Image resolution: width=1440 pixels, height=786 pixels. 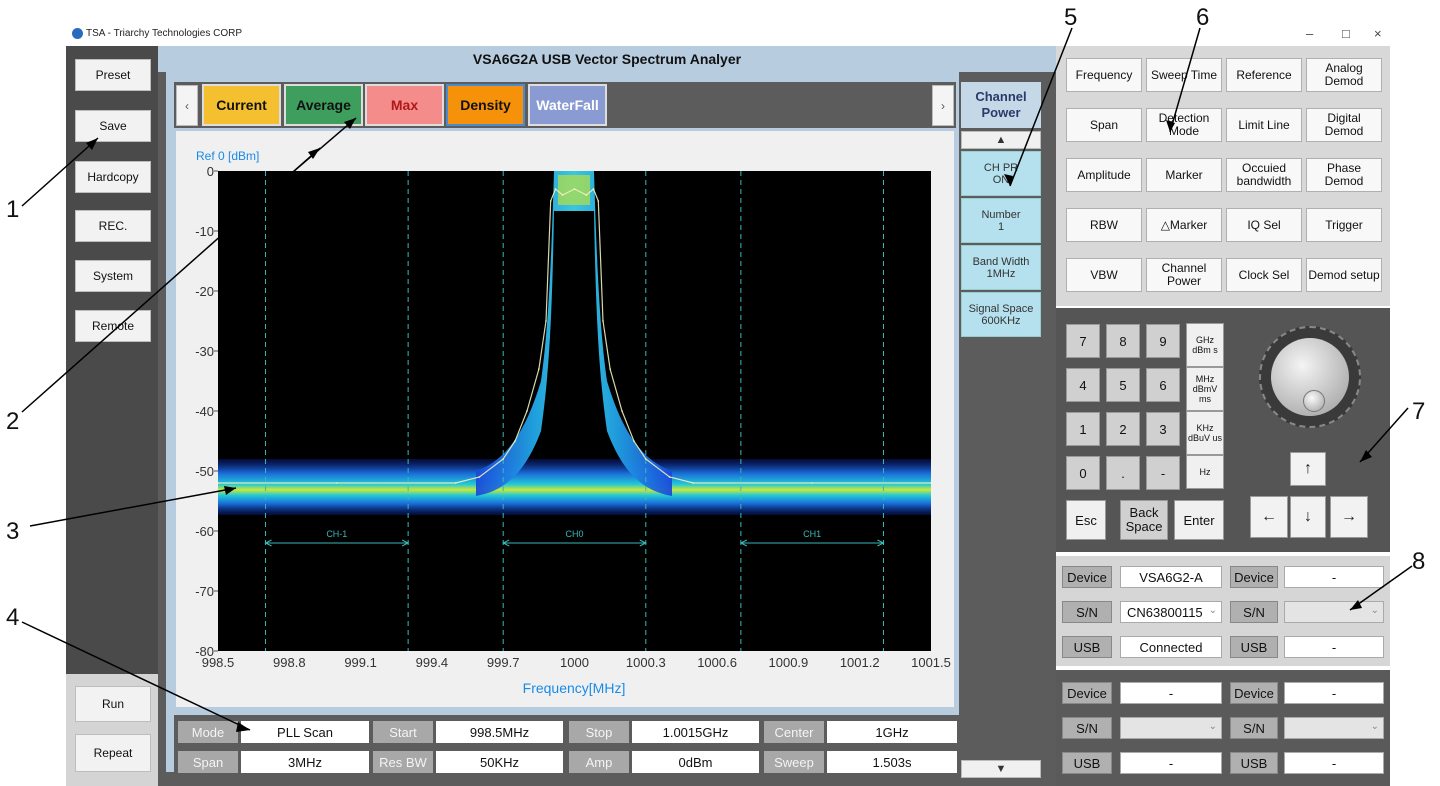 What do you see at coordinates (1205, 472) in the screenshot?
I see `unit-hz-key: Hz` at bounding box center [1205, 472].